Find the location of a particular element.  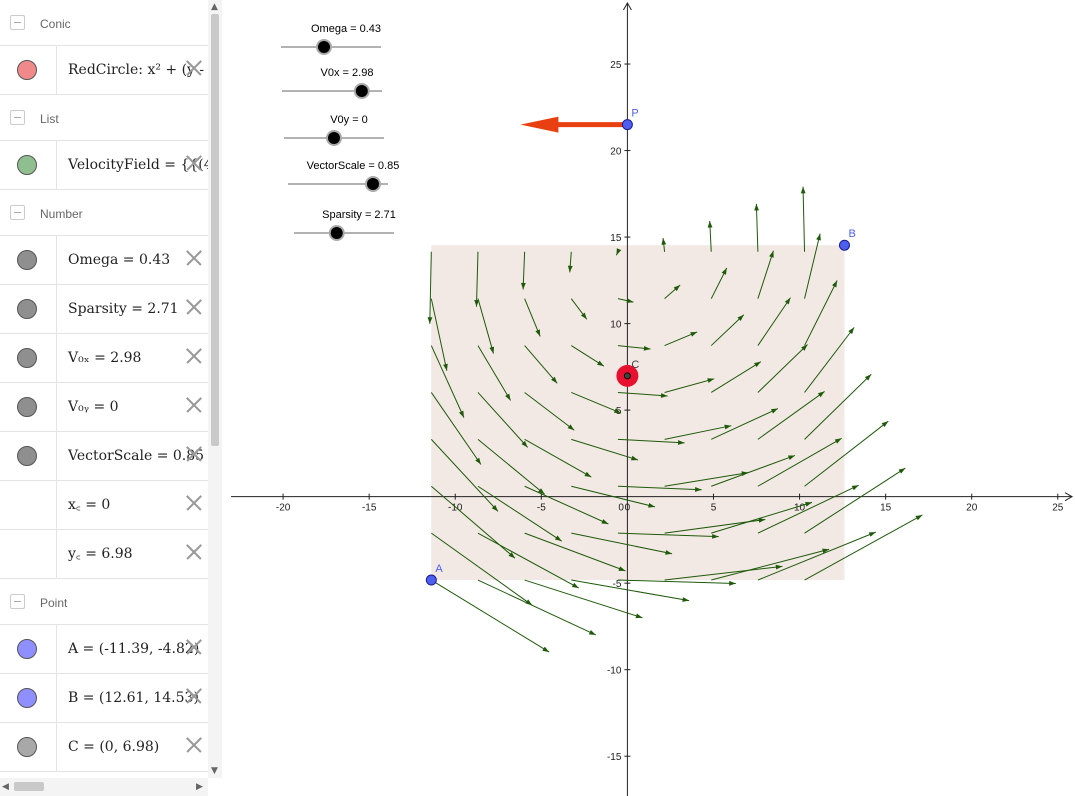

algebra-item-redcircle: RedCircle: x² + (y - 6.9 is located at coordinates (104, 70).